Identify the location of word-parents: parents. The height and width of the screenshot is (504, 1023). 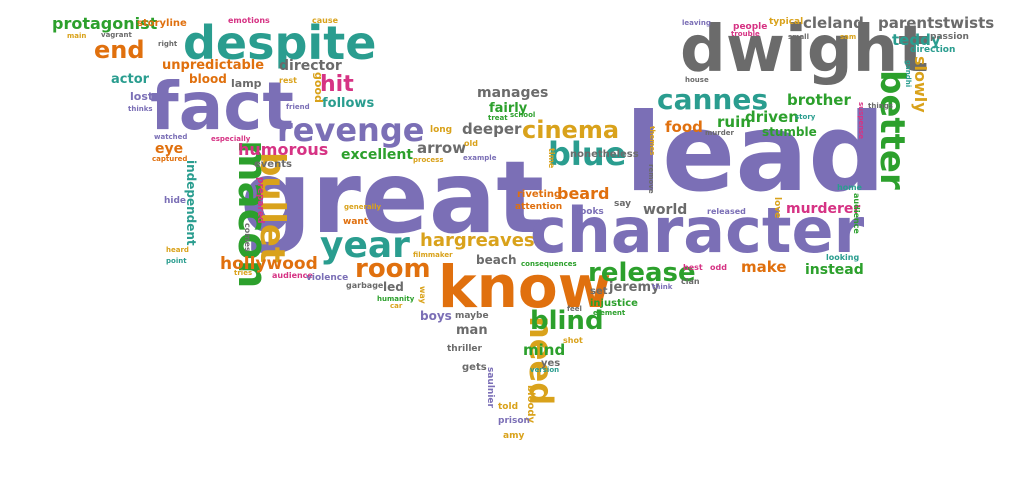
(911, 23).